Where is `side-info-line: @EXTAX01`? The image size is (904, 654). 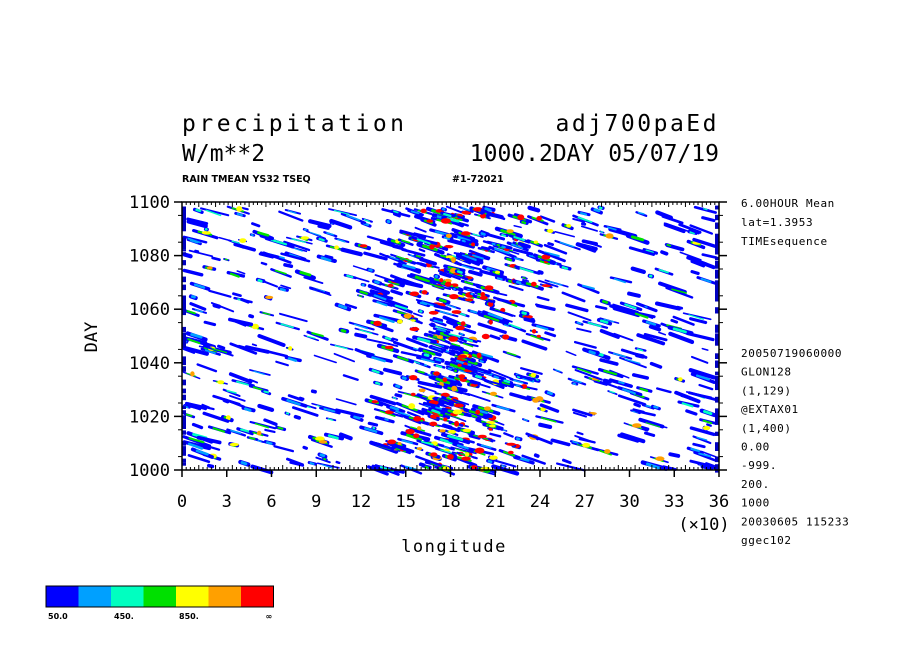
side-info-line: @EXTAX01 is located at coordinates (770, 409).